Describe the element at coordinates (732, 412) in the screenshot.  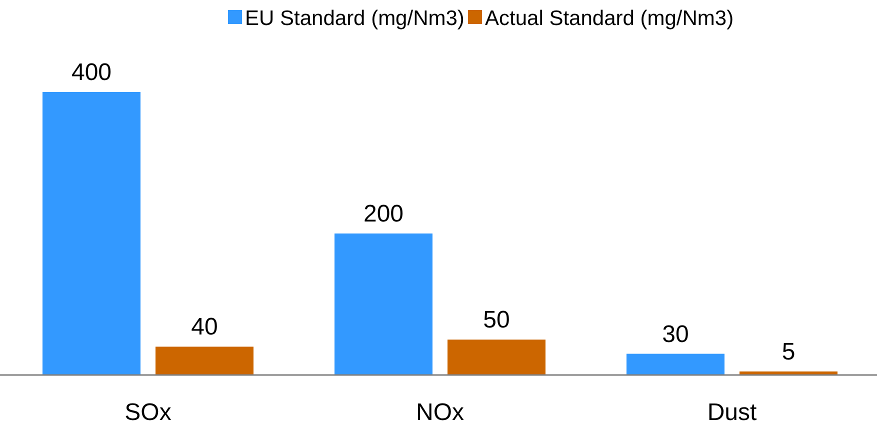
I see `x-tick-label: Dust` at that location.